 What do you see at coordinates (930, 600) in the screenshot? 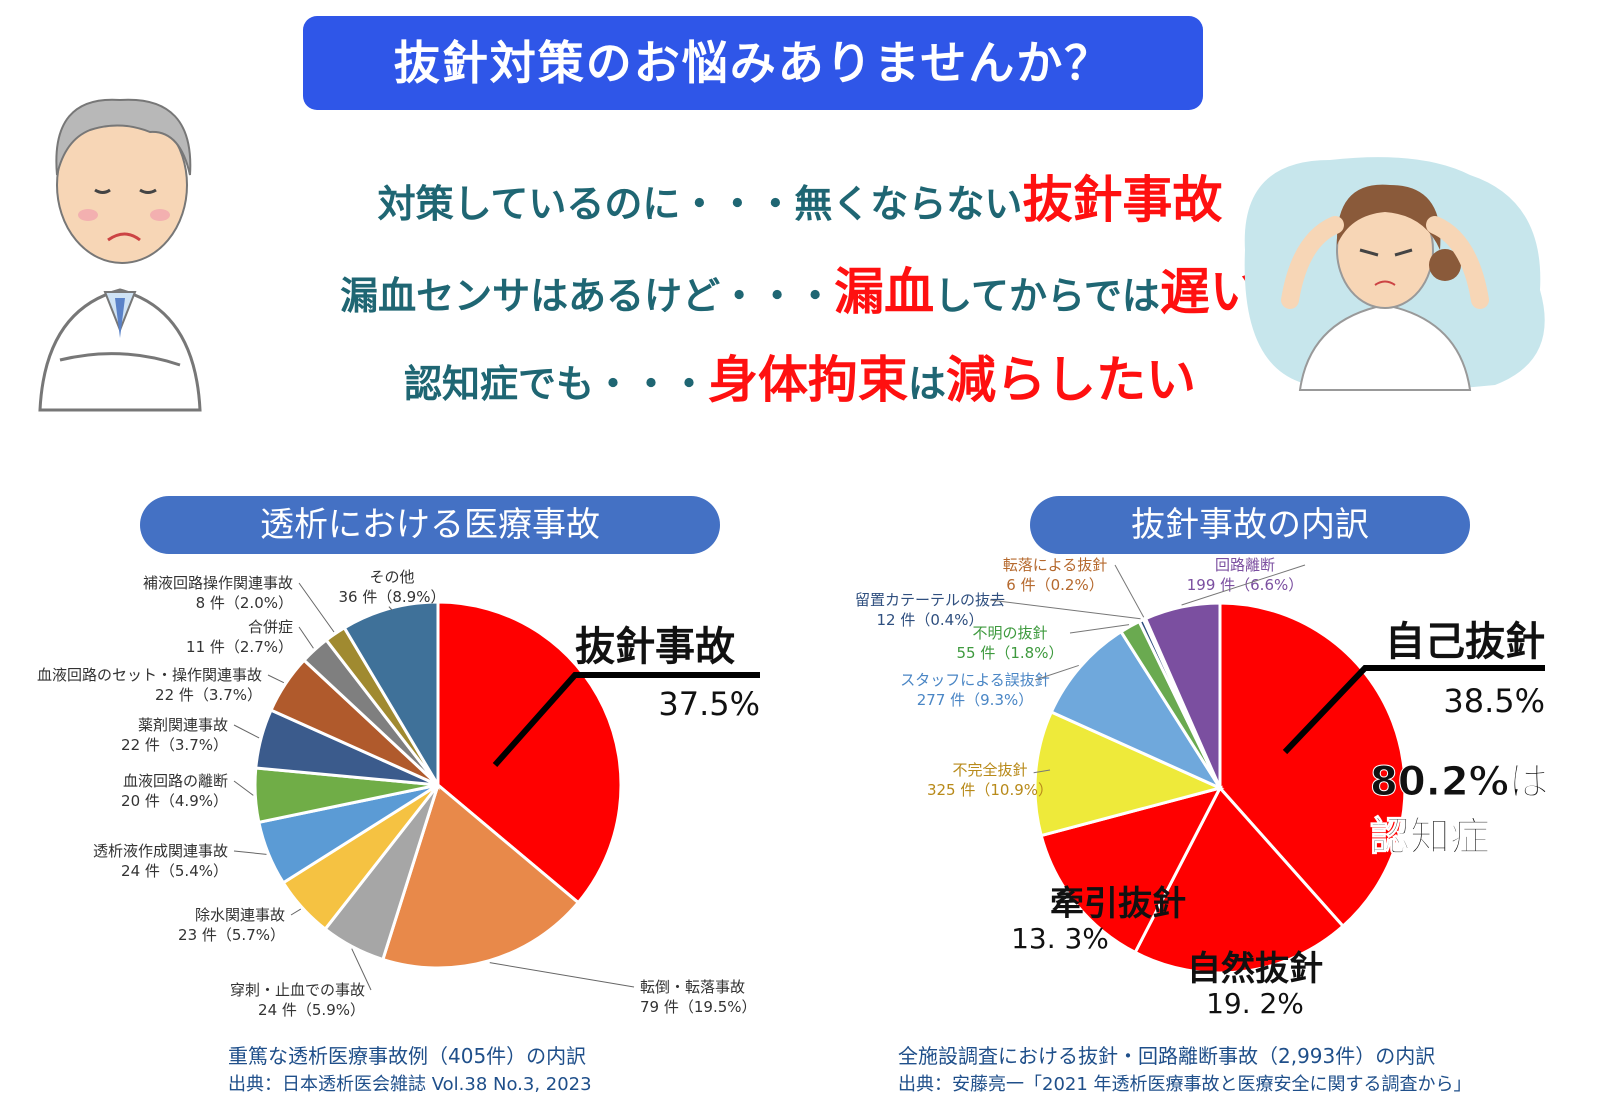
I see `chart2-label-6: 留置カテーテルの抜去` at bounding box center [930, 600].